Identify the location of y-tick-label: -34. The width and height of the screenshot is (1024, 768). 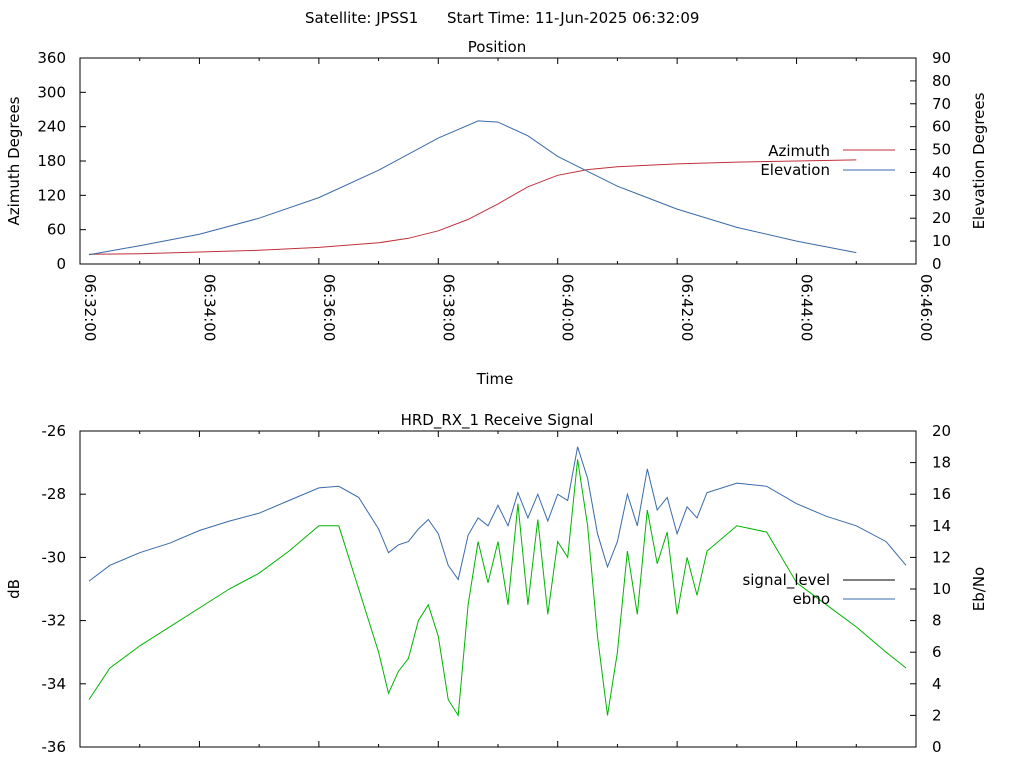
(54, 684).